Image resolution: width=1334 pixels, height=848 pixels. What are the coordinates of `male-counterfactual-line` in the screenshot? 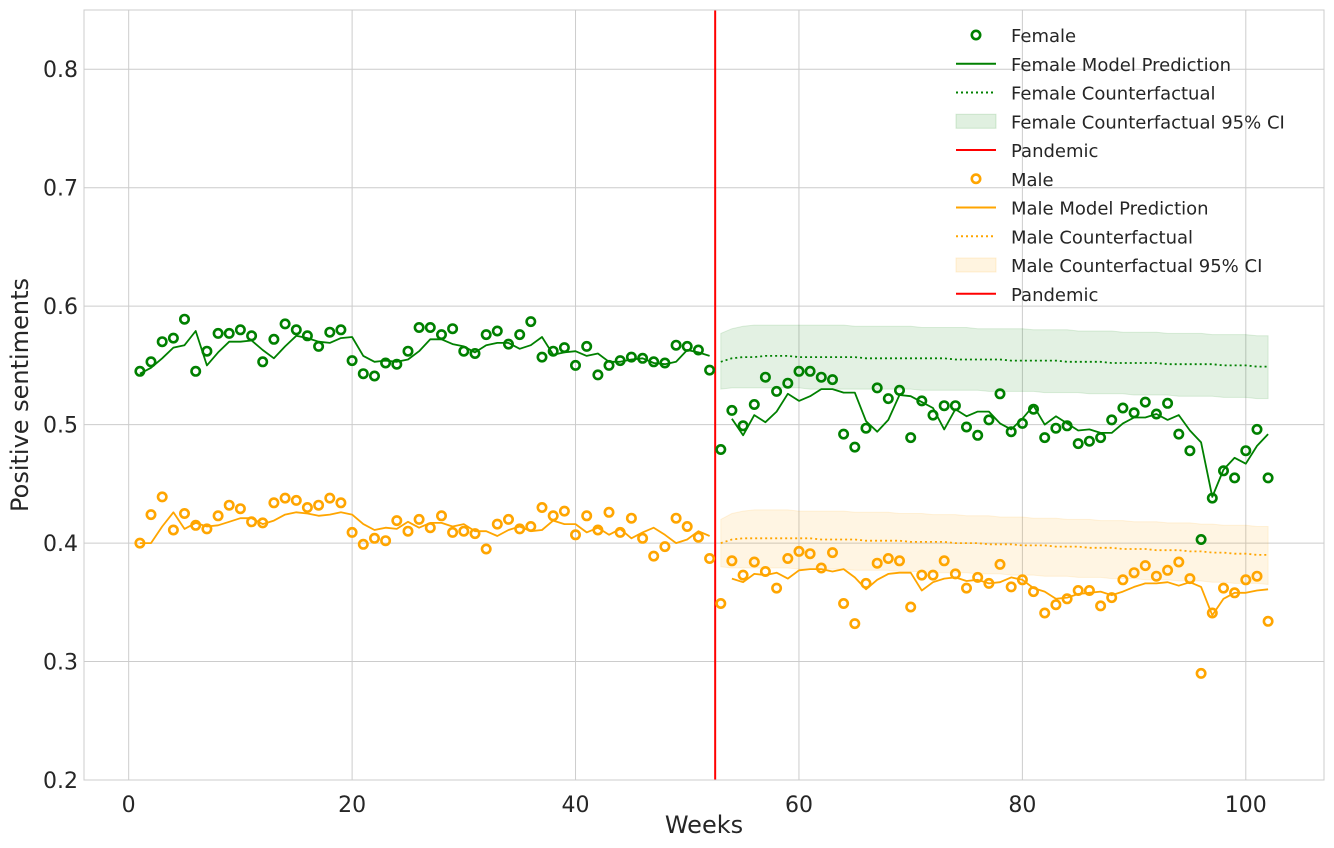 It's located at (994, 546).